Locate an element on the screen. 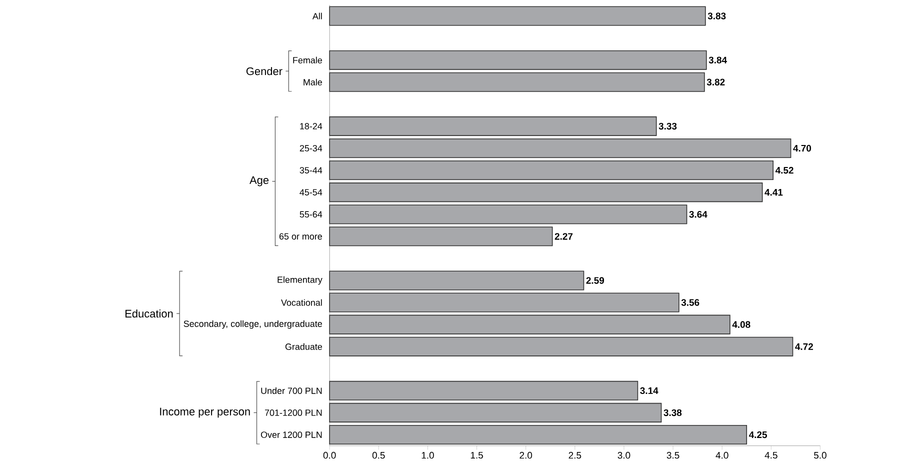 This screenshot has width=898, height=470. data-label: 4.70 is located at coordinates (802, 148).